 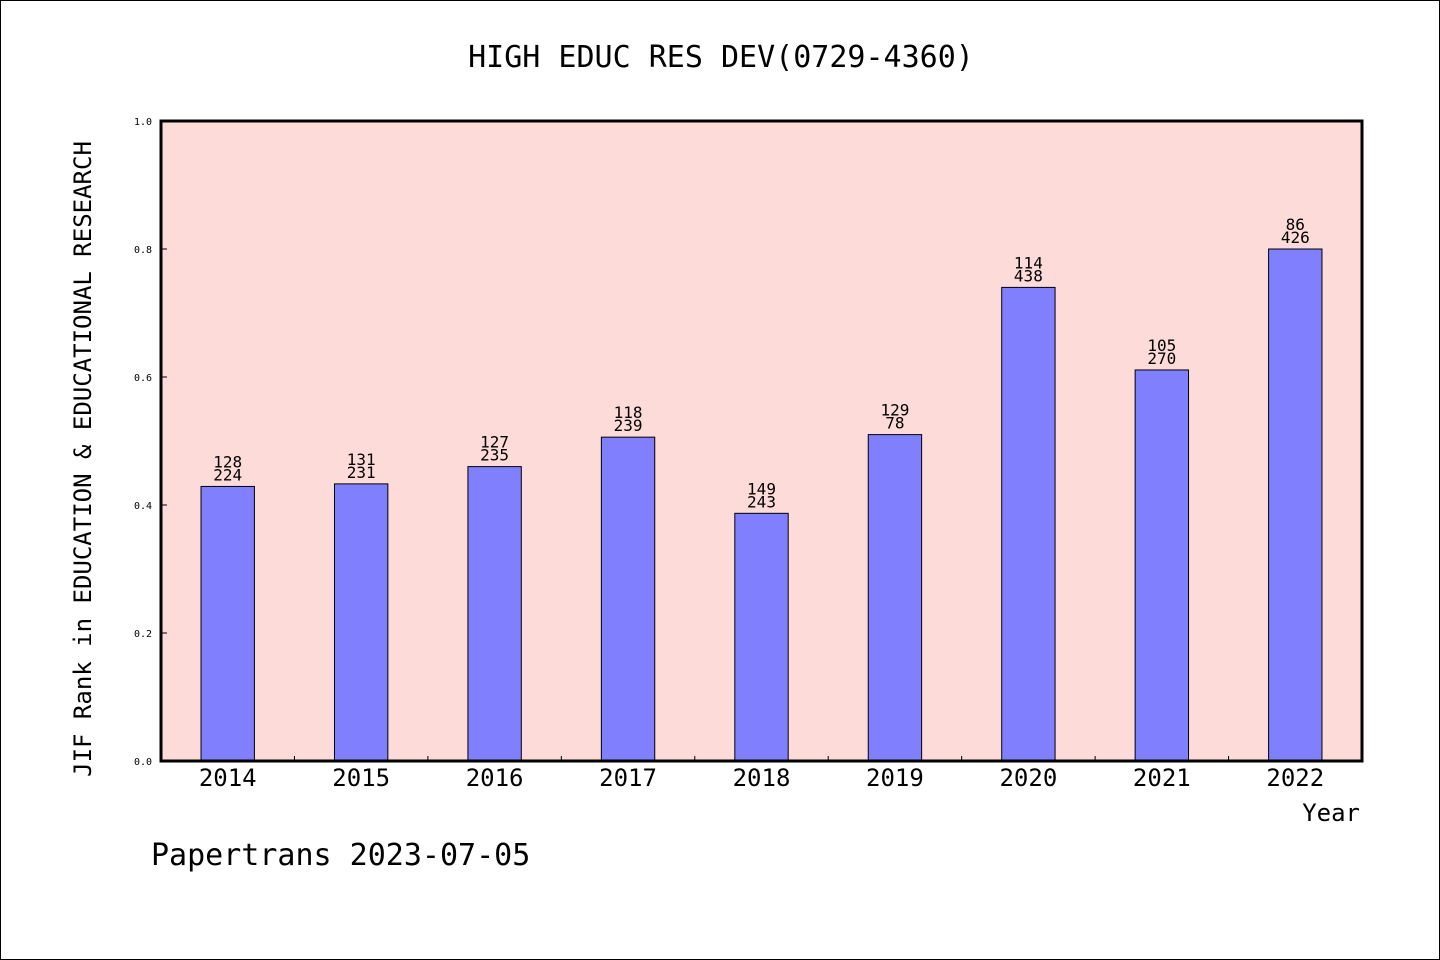 What do you see at coordinates (495, 778) in the screenshot?
I see `x-tick-label-2016: 2016` at bounding box center [495, 778].